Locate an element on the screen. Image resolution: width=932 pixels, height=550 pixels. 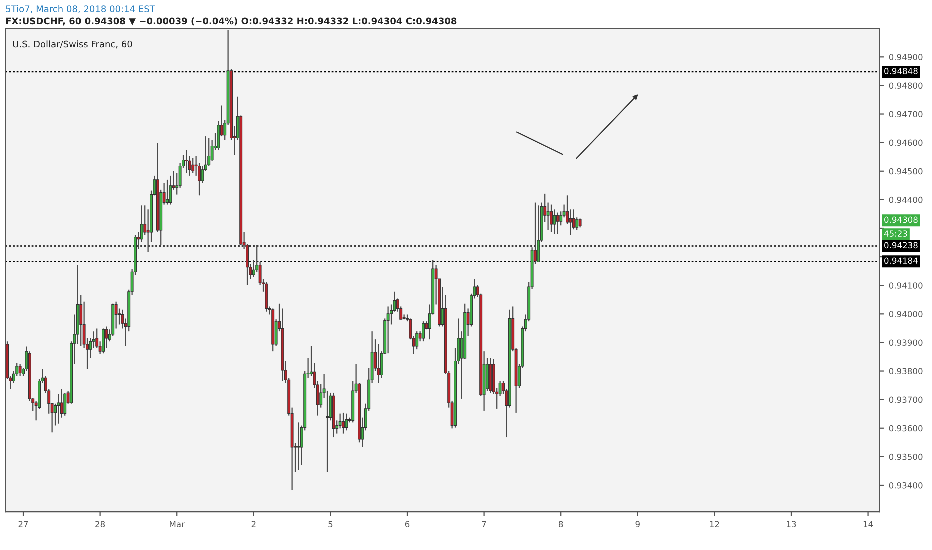
y-tick-label: 0.93900 is located at coordinates (906, 343).